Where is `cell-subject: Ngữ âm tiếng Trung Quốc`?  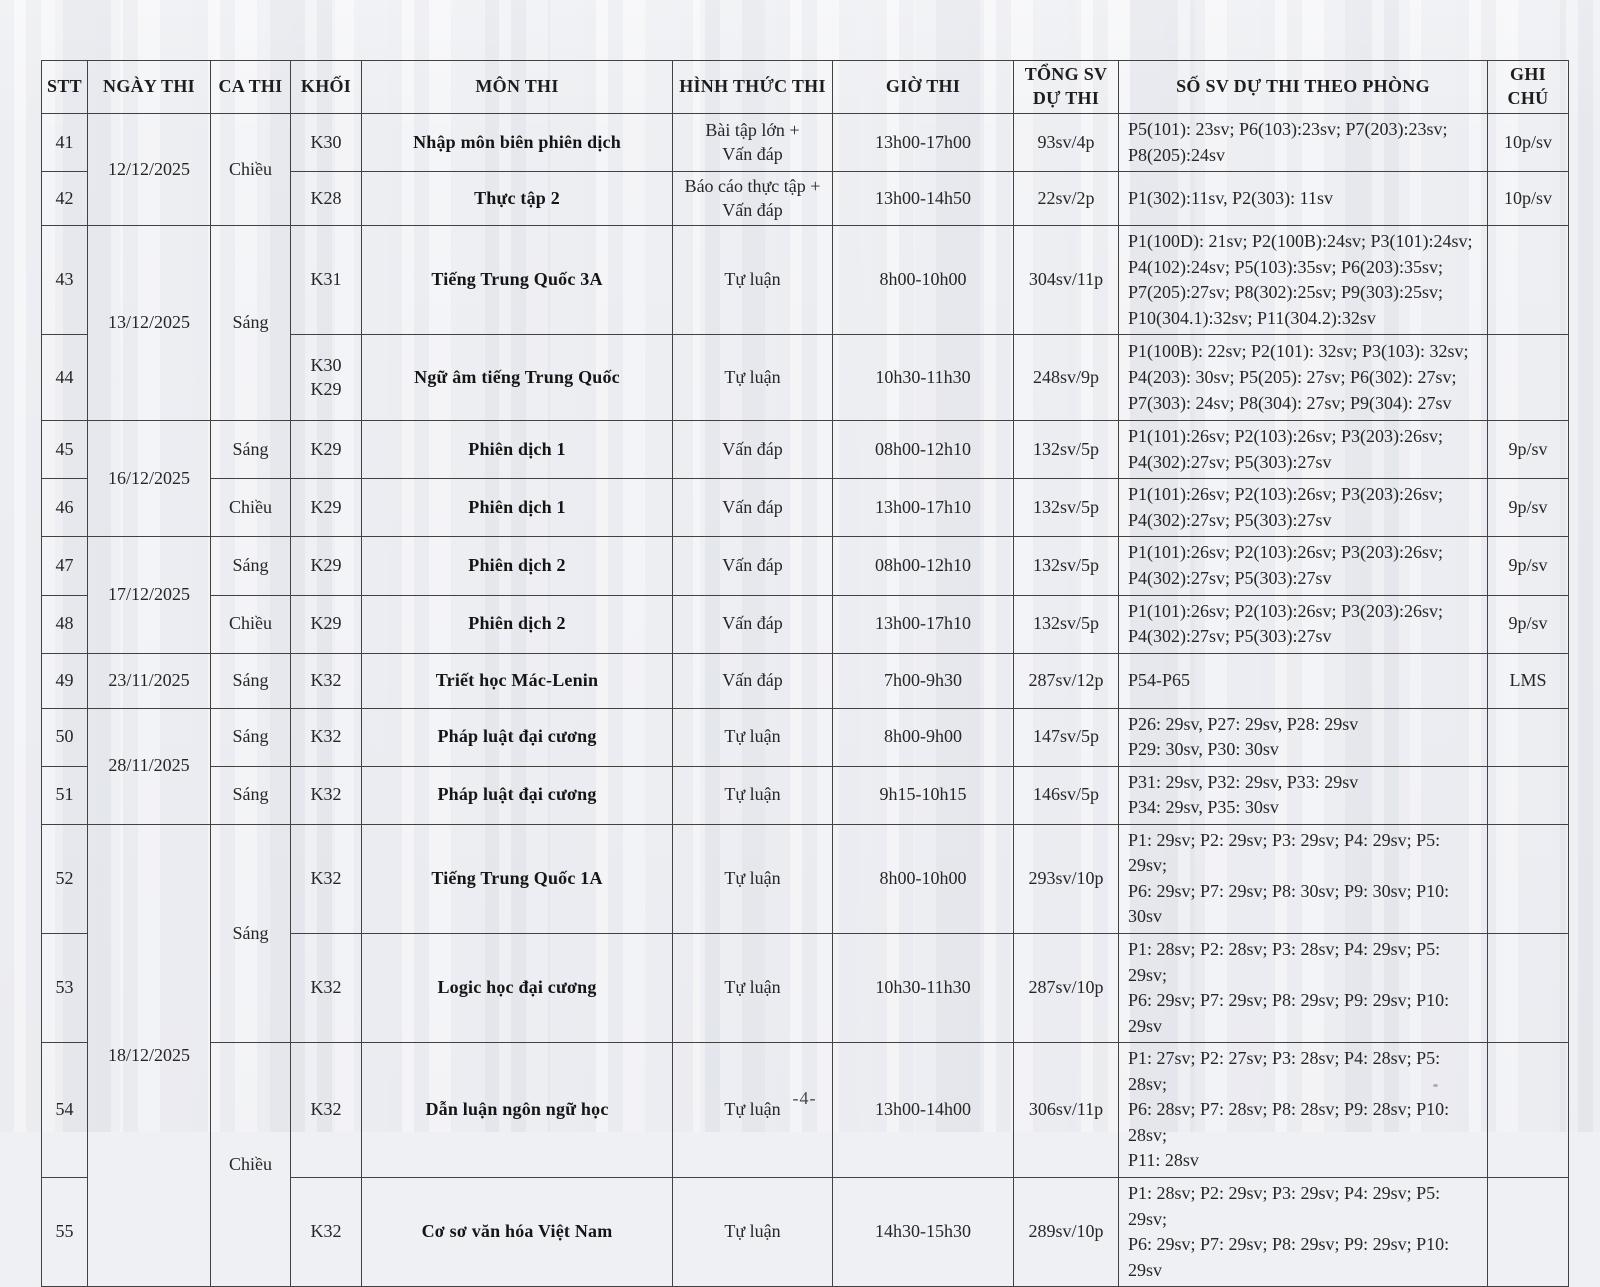 cell-subject: Ngữ âm tiếng Trung Quốc is located at coordinates (517, 378).